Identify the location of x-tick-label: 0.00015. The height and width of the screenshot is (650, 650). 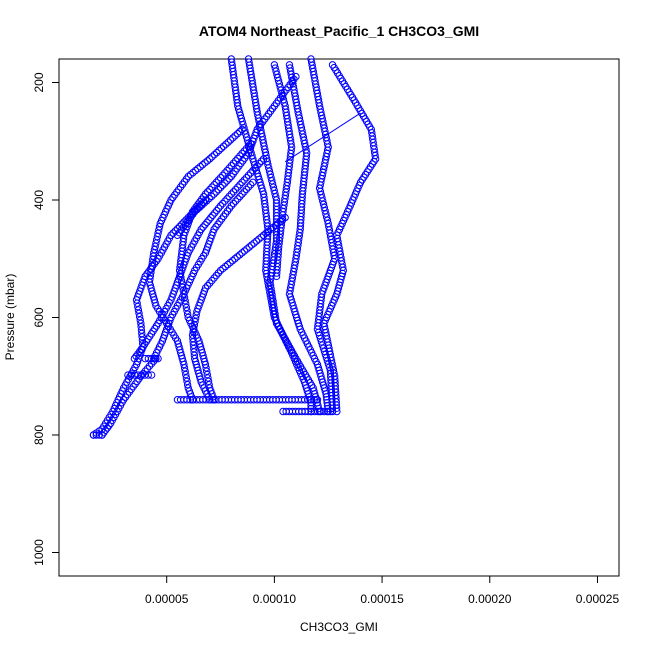
(382, 599).